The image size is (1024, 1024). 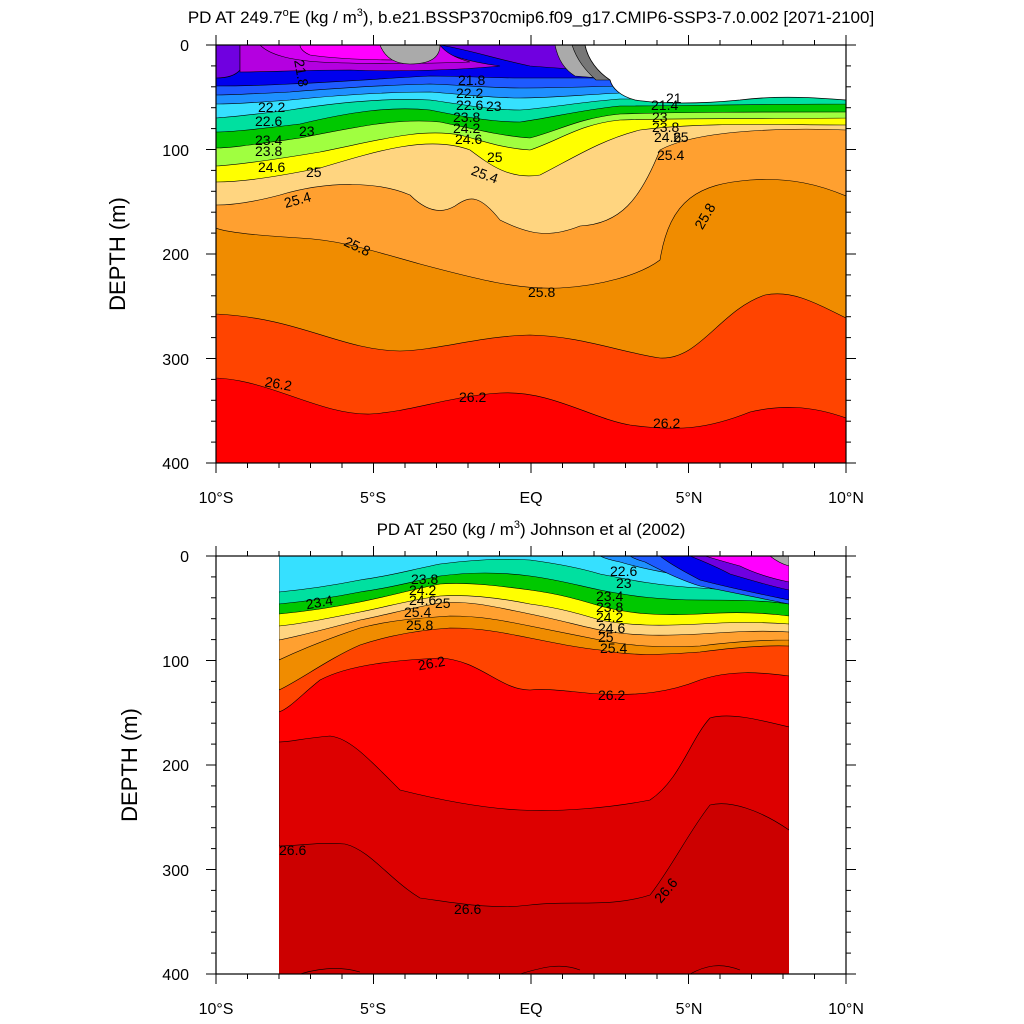 I want to click on contour-label: 21, so click(x=674, y=98).